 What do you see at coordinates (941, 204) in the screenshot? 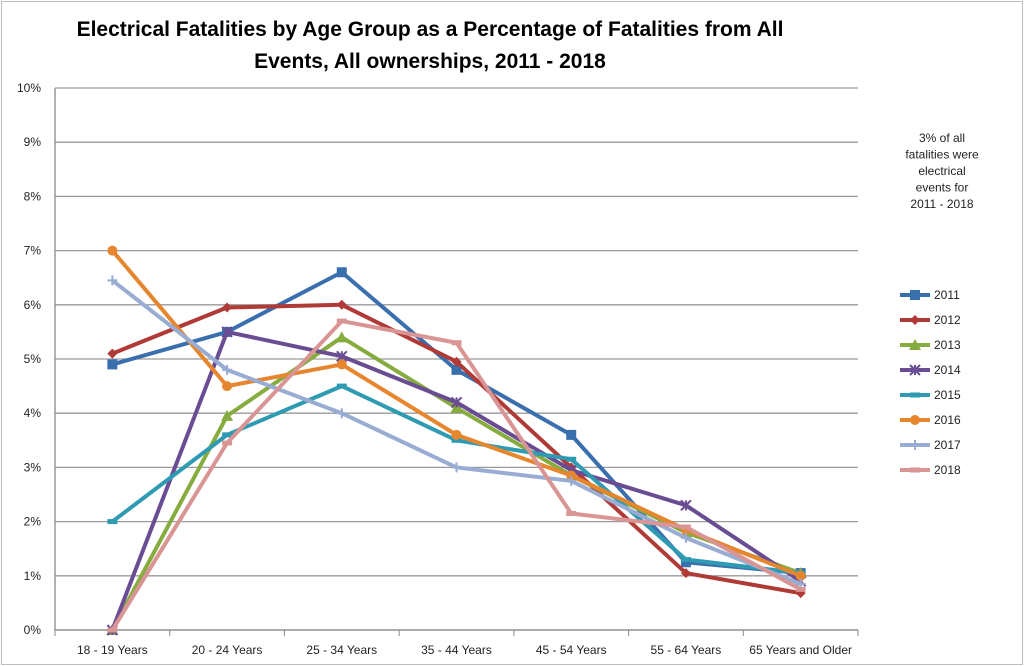
I see `annotation-text: 2011 - 2018` at bounding box center [941, 204].